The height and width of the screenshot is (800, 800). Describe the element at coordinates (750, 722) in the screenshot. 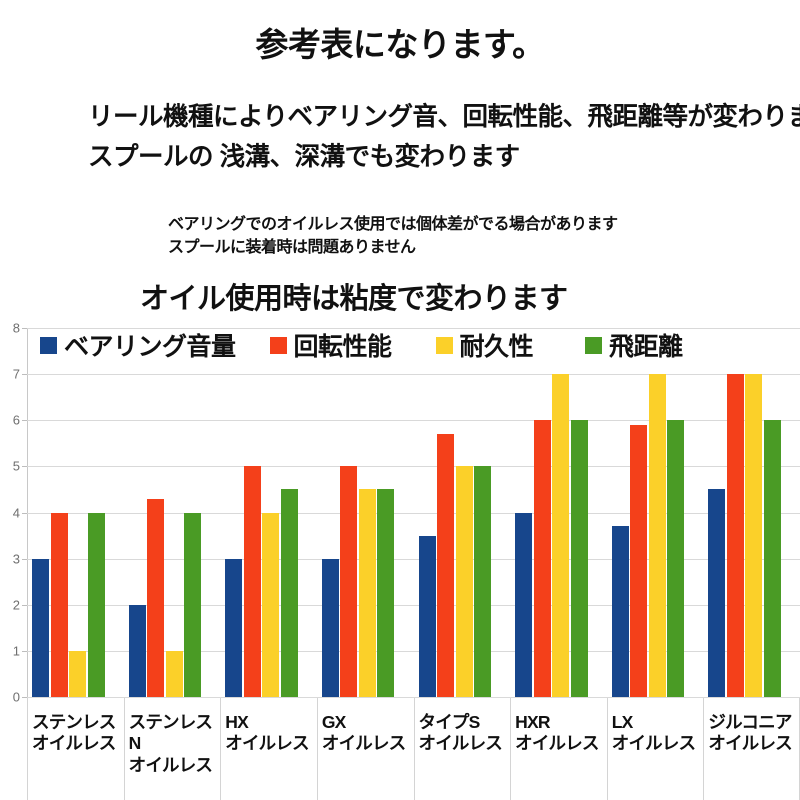

I see `x-axis-category-label-line: ジルコニア` at that location.